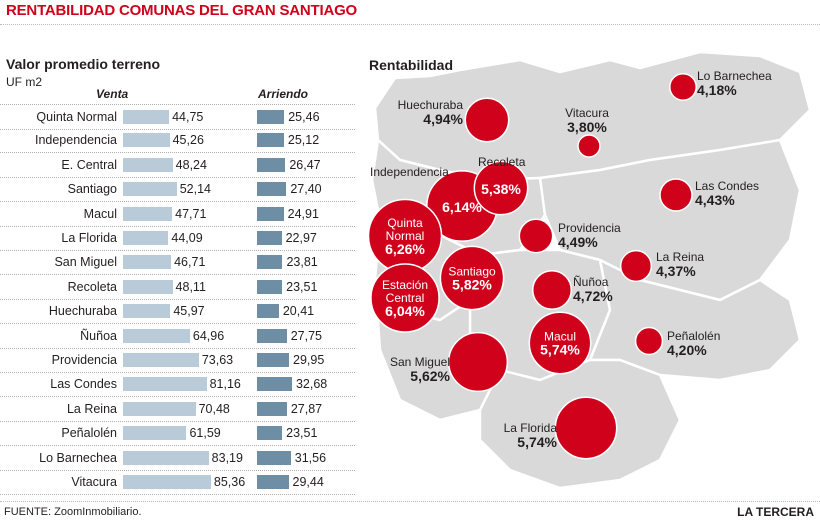 The height and width of the screenshot is (524, 820). What do you see at coordinates (76, 117) in the screenshot?
I see `commune-label: Quinta Normal` at bounding box center [76, 117].